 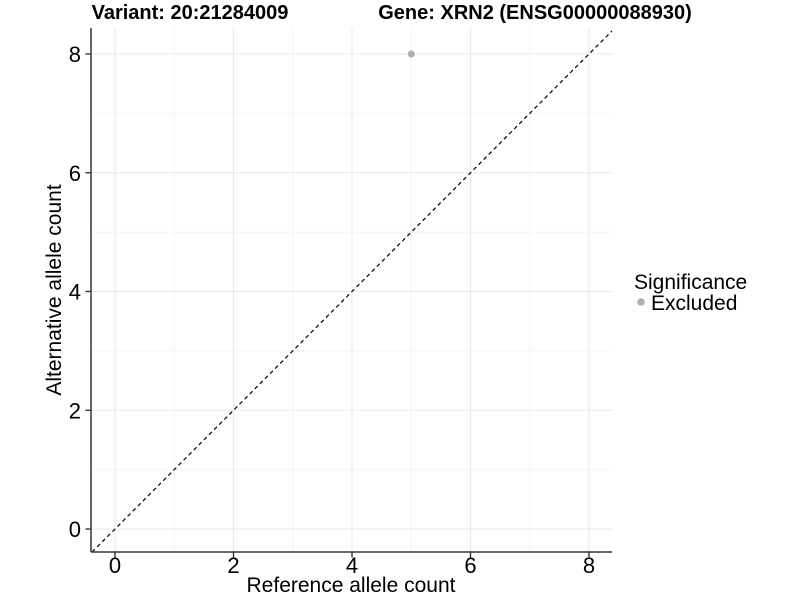 What do you see at coordinates (75, 54) in the screenshot?
I see `y-tick-label-8: 8` at bounding box center [75, 54].